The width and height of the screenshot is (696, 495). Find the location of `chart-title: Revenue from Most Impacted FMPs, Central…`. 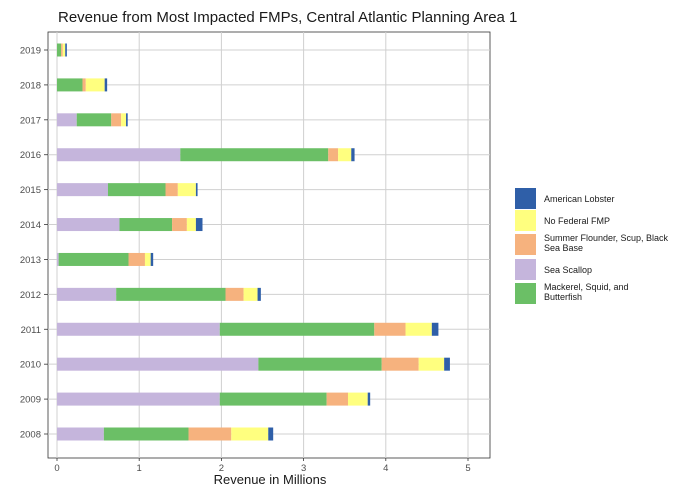

chart-title: Revenue from Most Impacted FMPs, Central… is located at coordinates (287, 17).